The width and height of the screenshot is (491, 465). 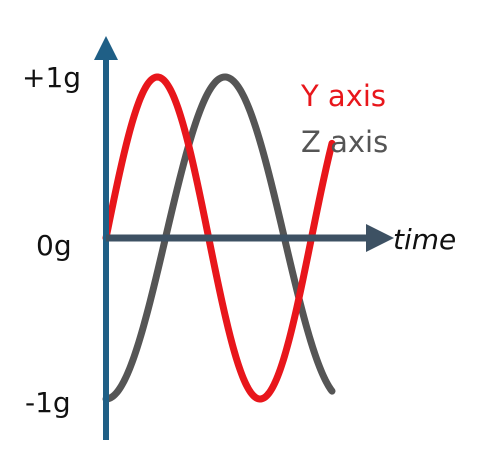 I want to click on y-tick-label-0g: 0g, so click(x=54, y=245).